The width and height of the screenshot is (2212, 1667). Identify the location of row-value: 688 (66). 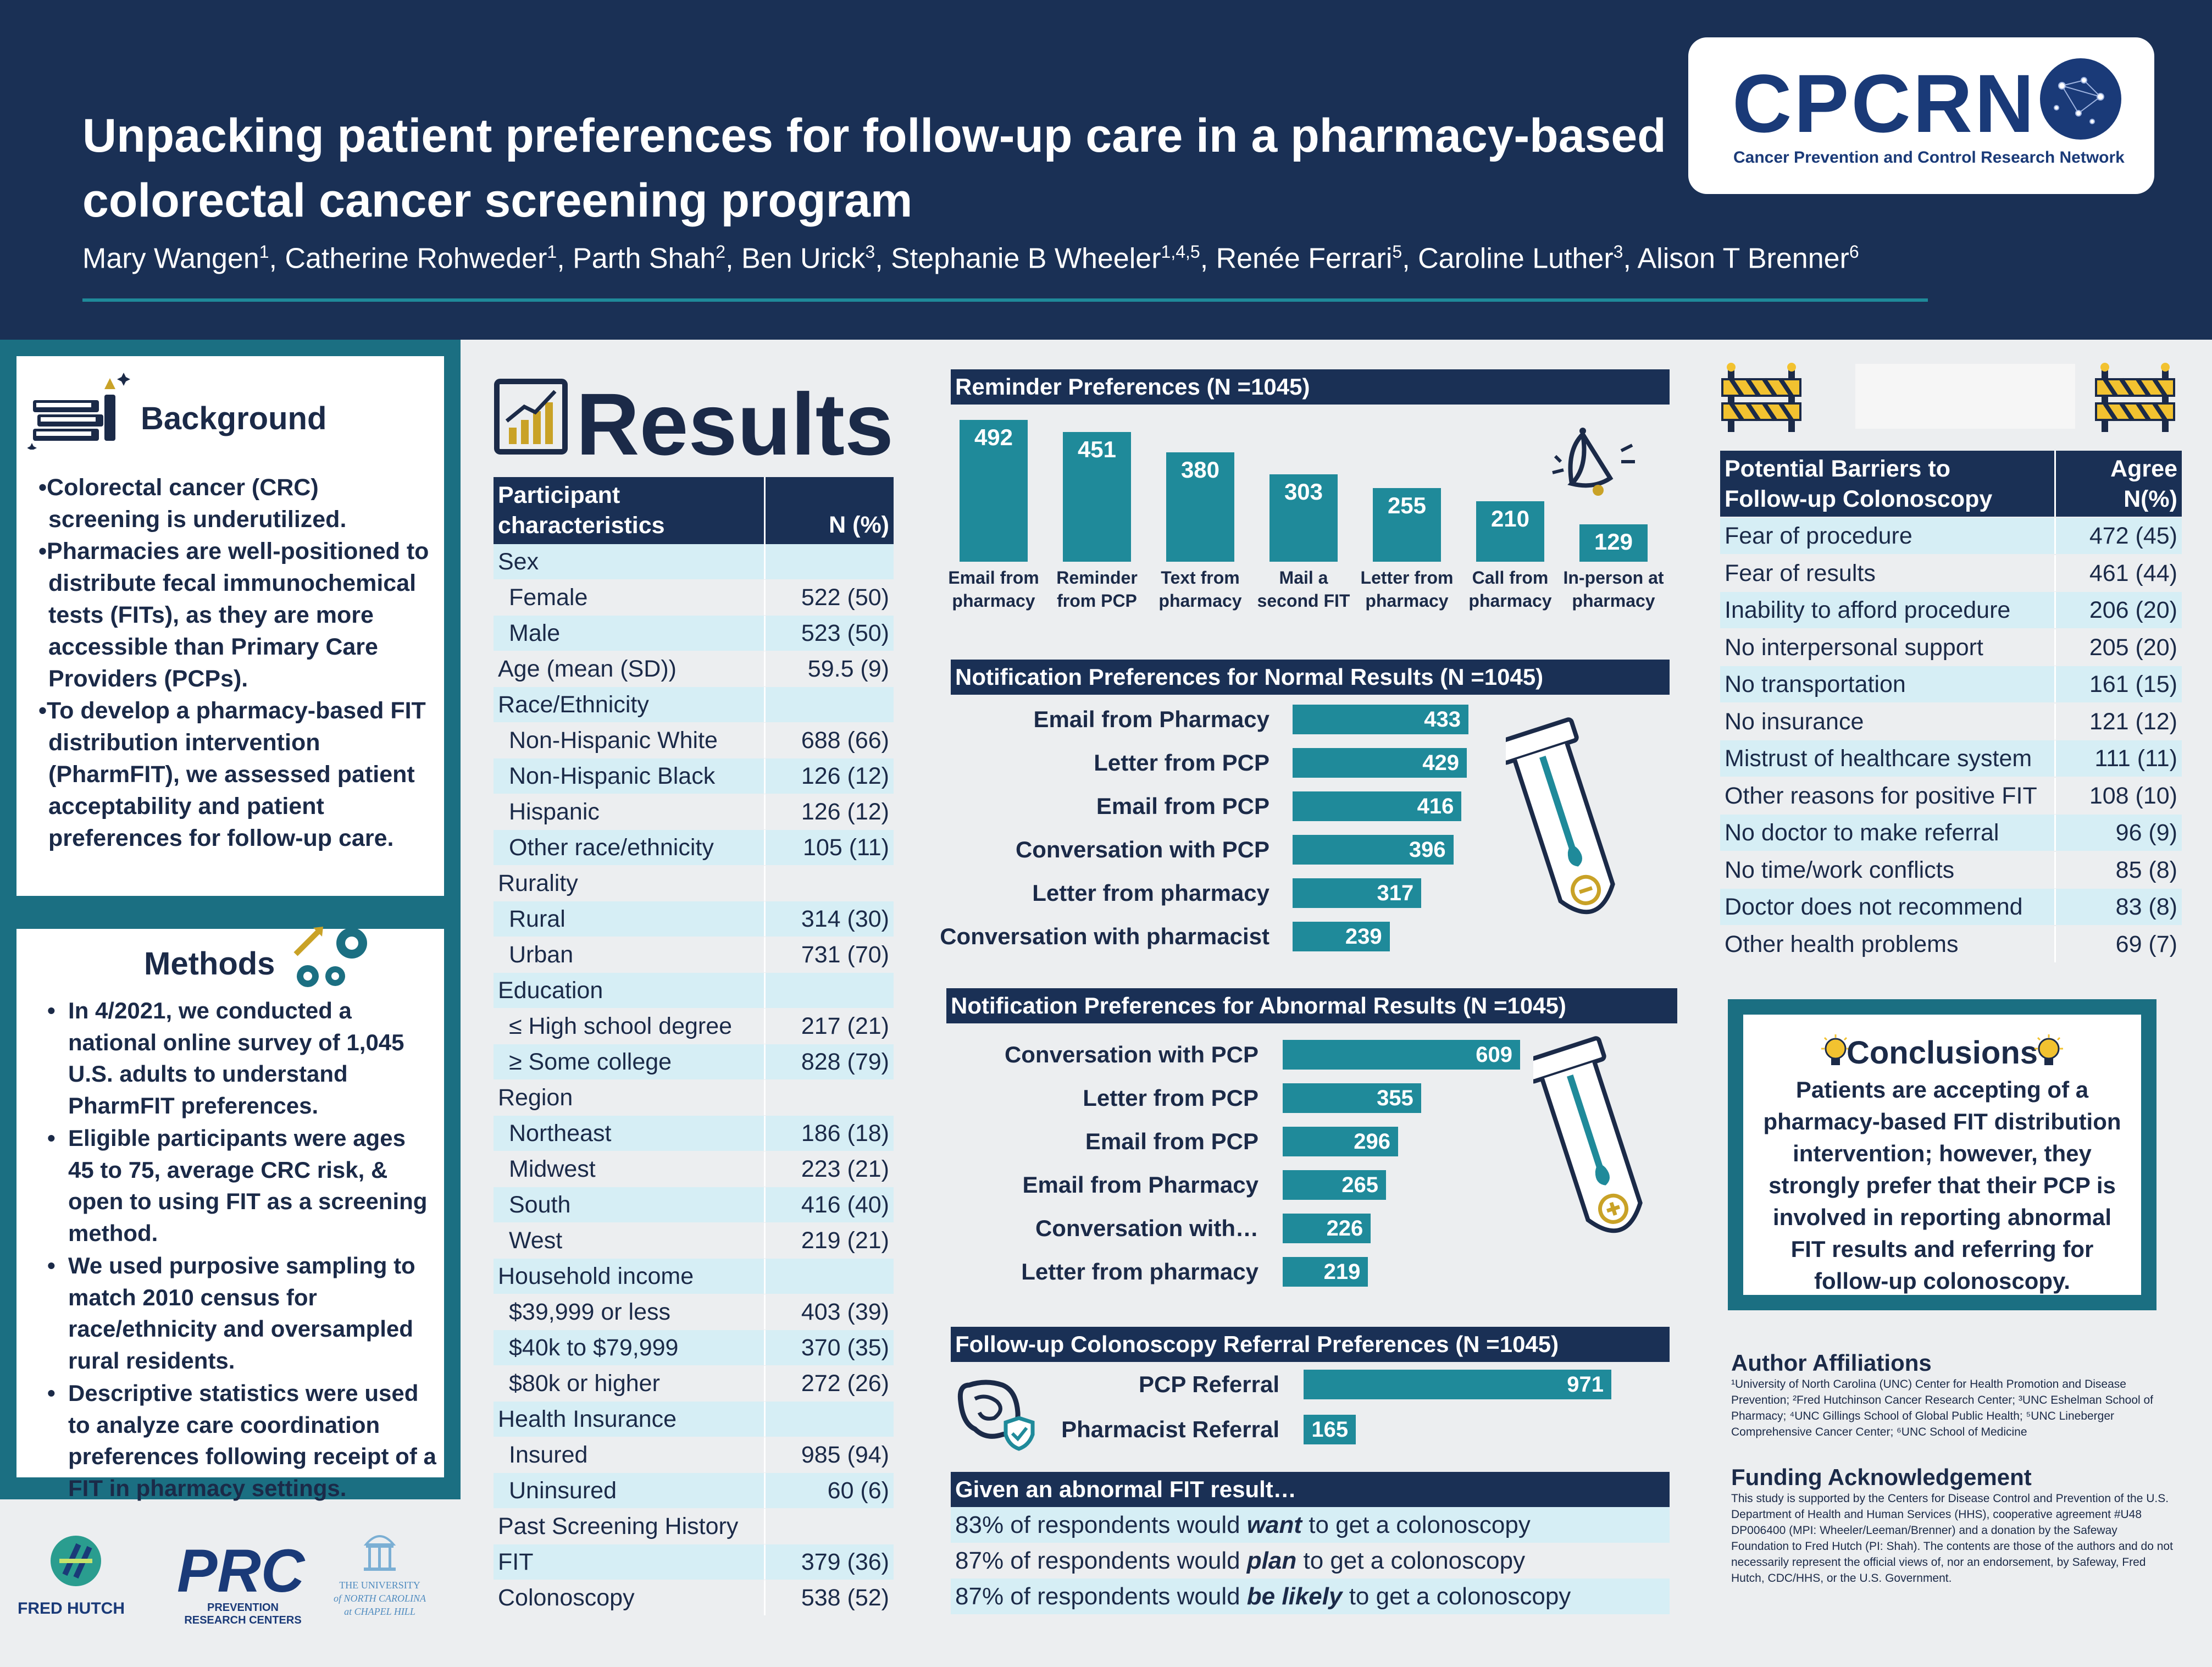
(845, 741).